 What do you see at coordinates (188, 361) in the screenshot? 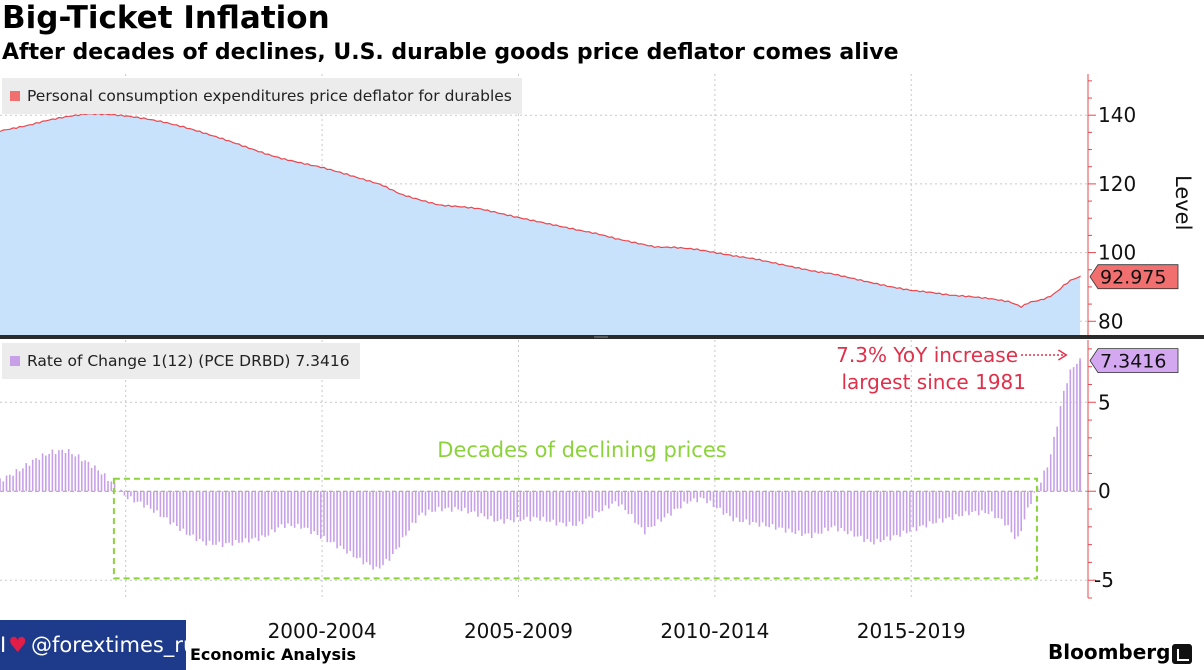
I see `roc-legend-label: Rate of Change 1(12) (PCE DRBD) 7.3416` at bounding box center [188, 361].